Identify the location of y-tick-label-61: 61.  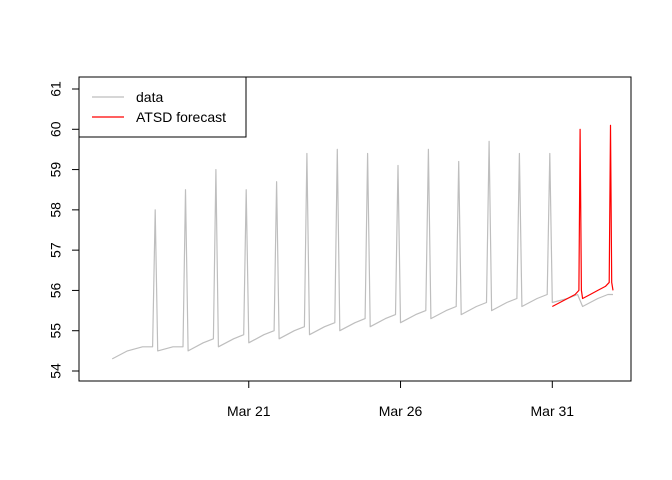
(56, 89).